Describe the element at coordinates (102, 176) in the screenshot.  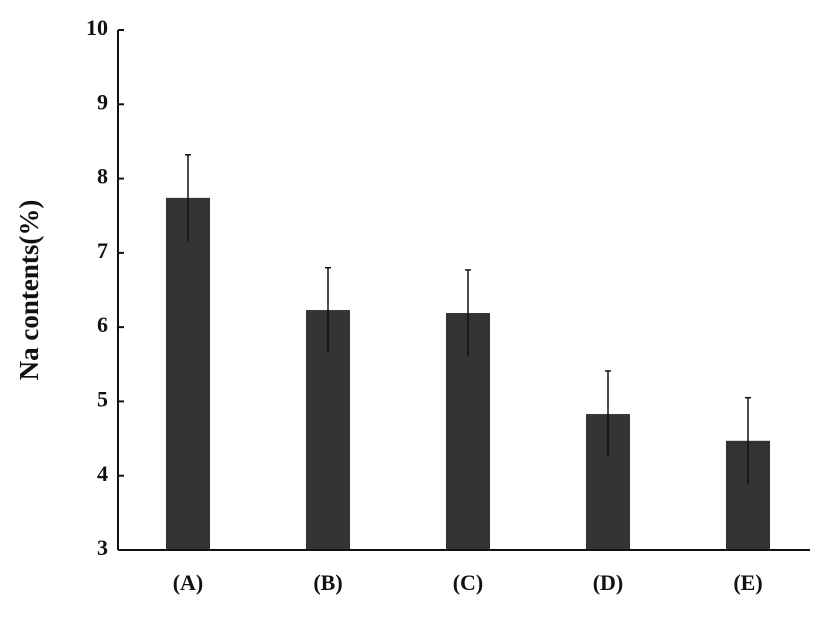
I see `y-tick-label: 8` at that location.